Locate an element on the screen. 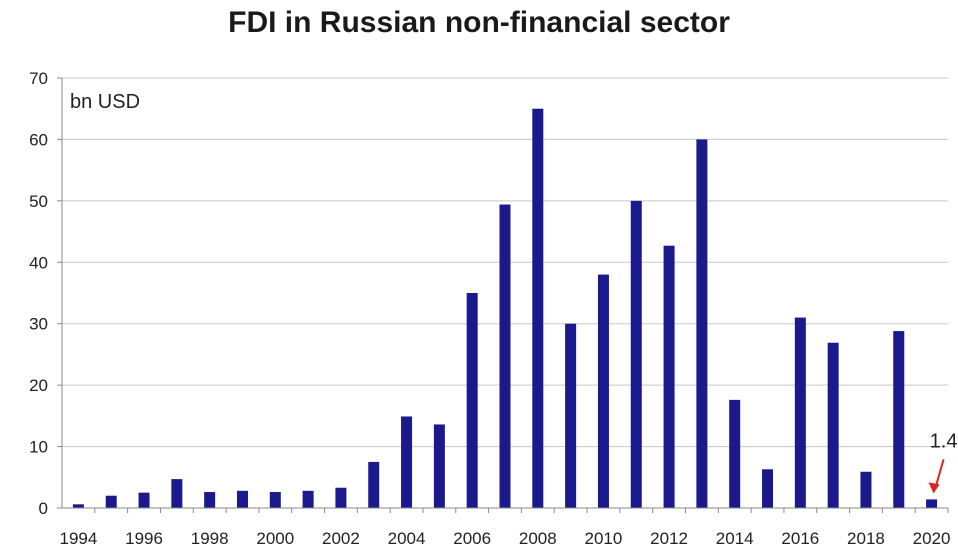 This screenshot has height=551, width=958. y-tick-label: 10 is located at coordinates (38, 447).